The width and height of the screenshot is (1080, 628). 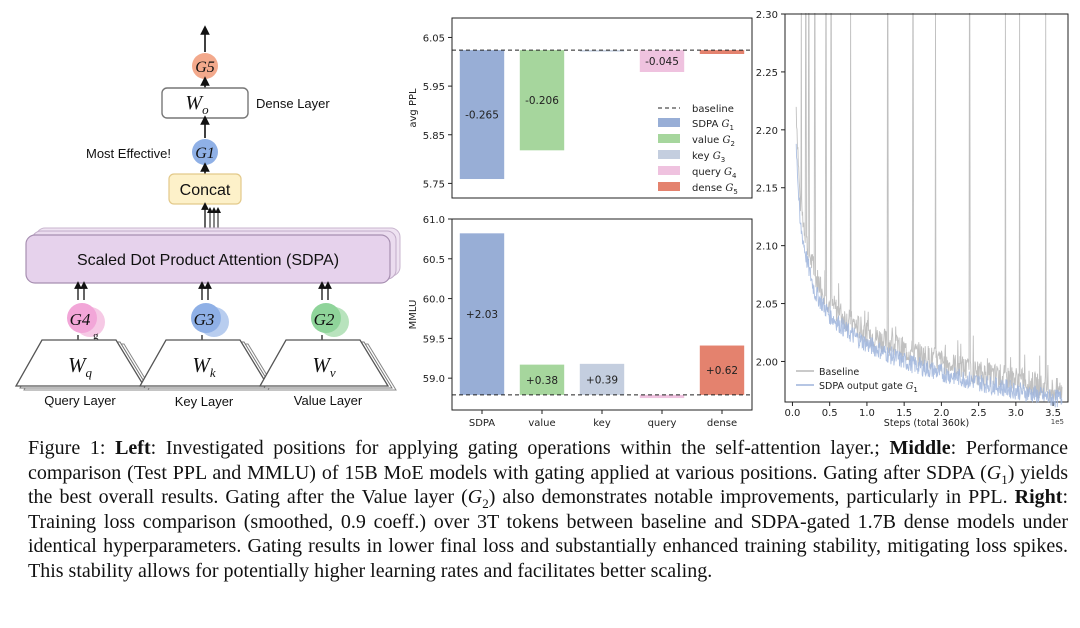 What do you see at coordinates (482, 423) in the screenshot?
I see `x-tick-label: SDPA` at bounding box center [482, 423].